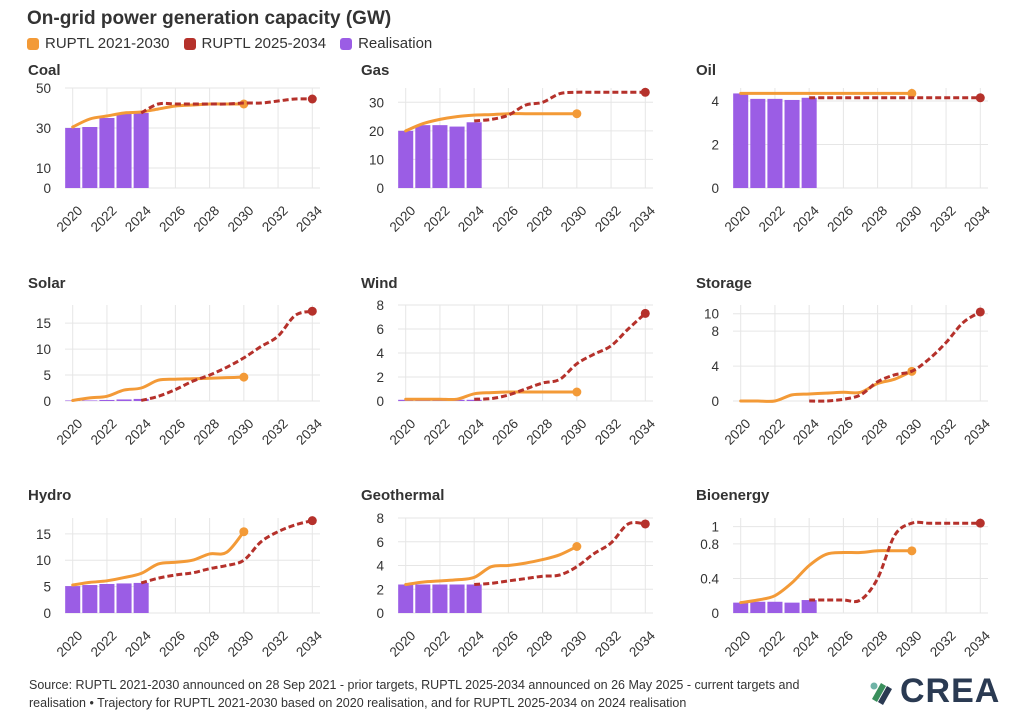 The image size is (1024, 723). Describe the element at coordinates (715, 527) in the screenshot. I see `bioenergy-y-tick-label: 1` at that location.